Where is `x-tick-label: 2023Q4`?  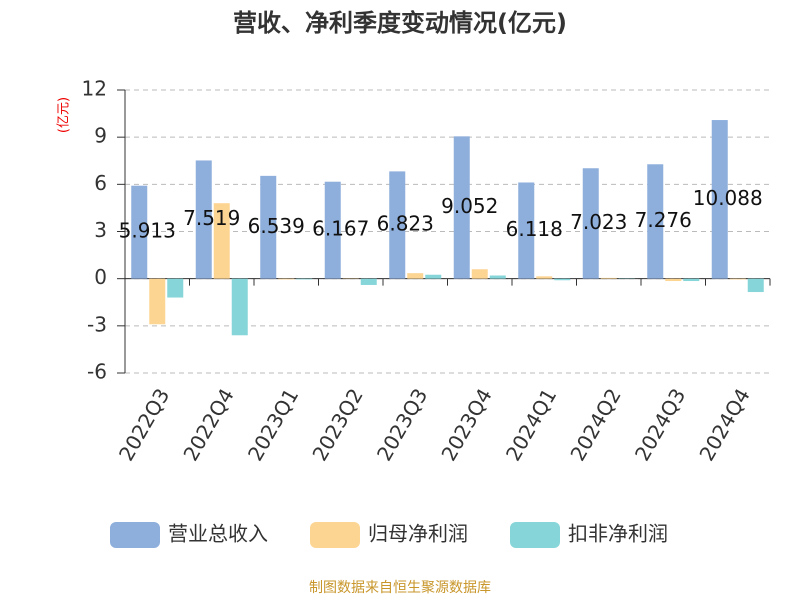
x-tick-label: 2023Q4 is located at coordinates (466, 424).